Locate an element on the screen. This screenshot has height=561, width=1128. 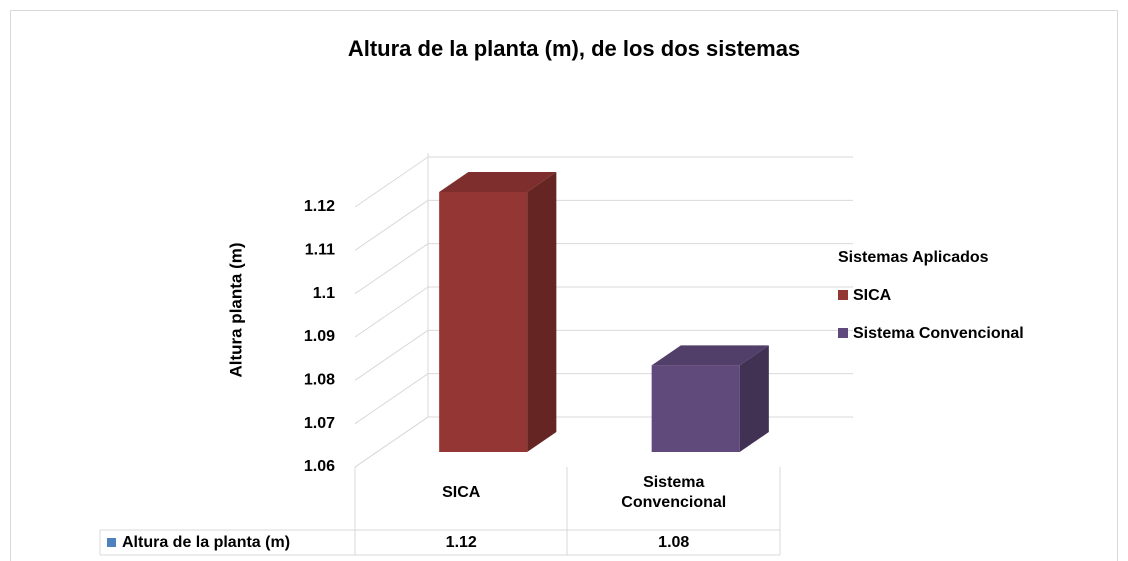
y-axis-title: Altura planta (m) is located at coordinates (235, 309).